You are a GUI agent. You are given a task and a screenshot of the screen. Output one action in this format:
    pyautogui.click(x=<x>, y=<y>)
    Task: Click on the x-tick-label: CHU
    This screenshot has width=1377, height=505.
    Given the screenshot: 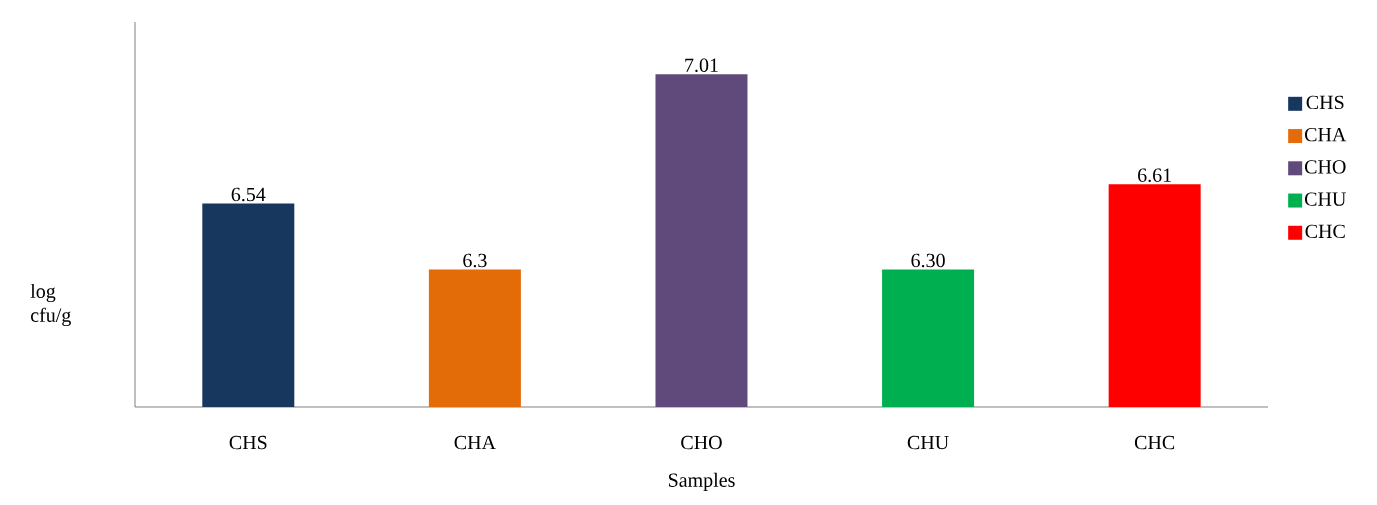 What is the action you would take?
    pyautogui.click(x=928, y=442)
    